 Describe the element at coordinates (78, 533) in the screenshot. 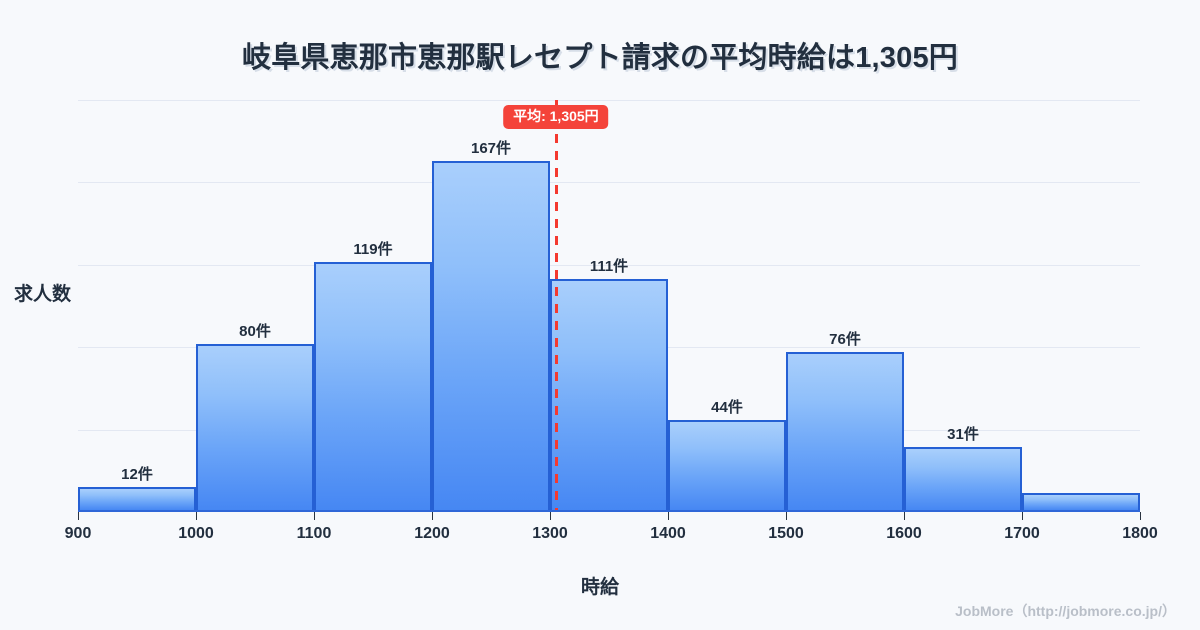

I see `x-tick-label: 900` at that location.